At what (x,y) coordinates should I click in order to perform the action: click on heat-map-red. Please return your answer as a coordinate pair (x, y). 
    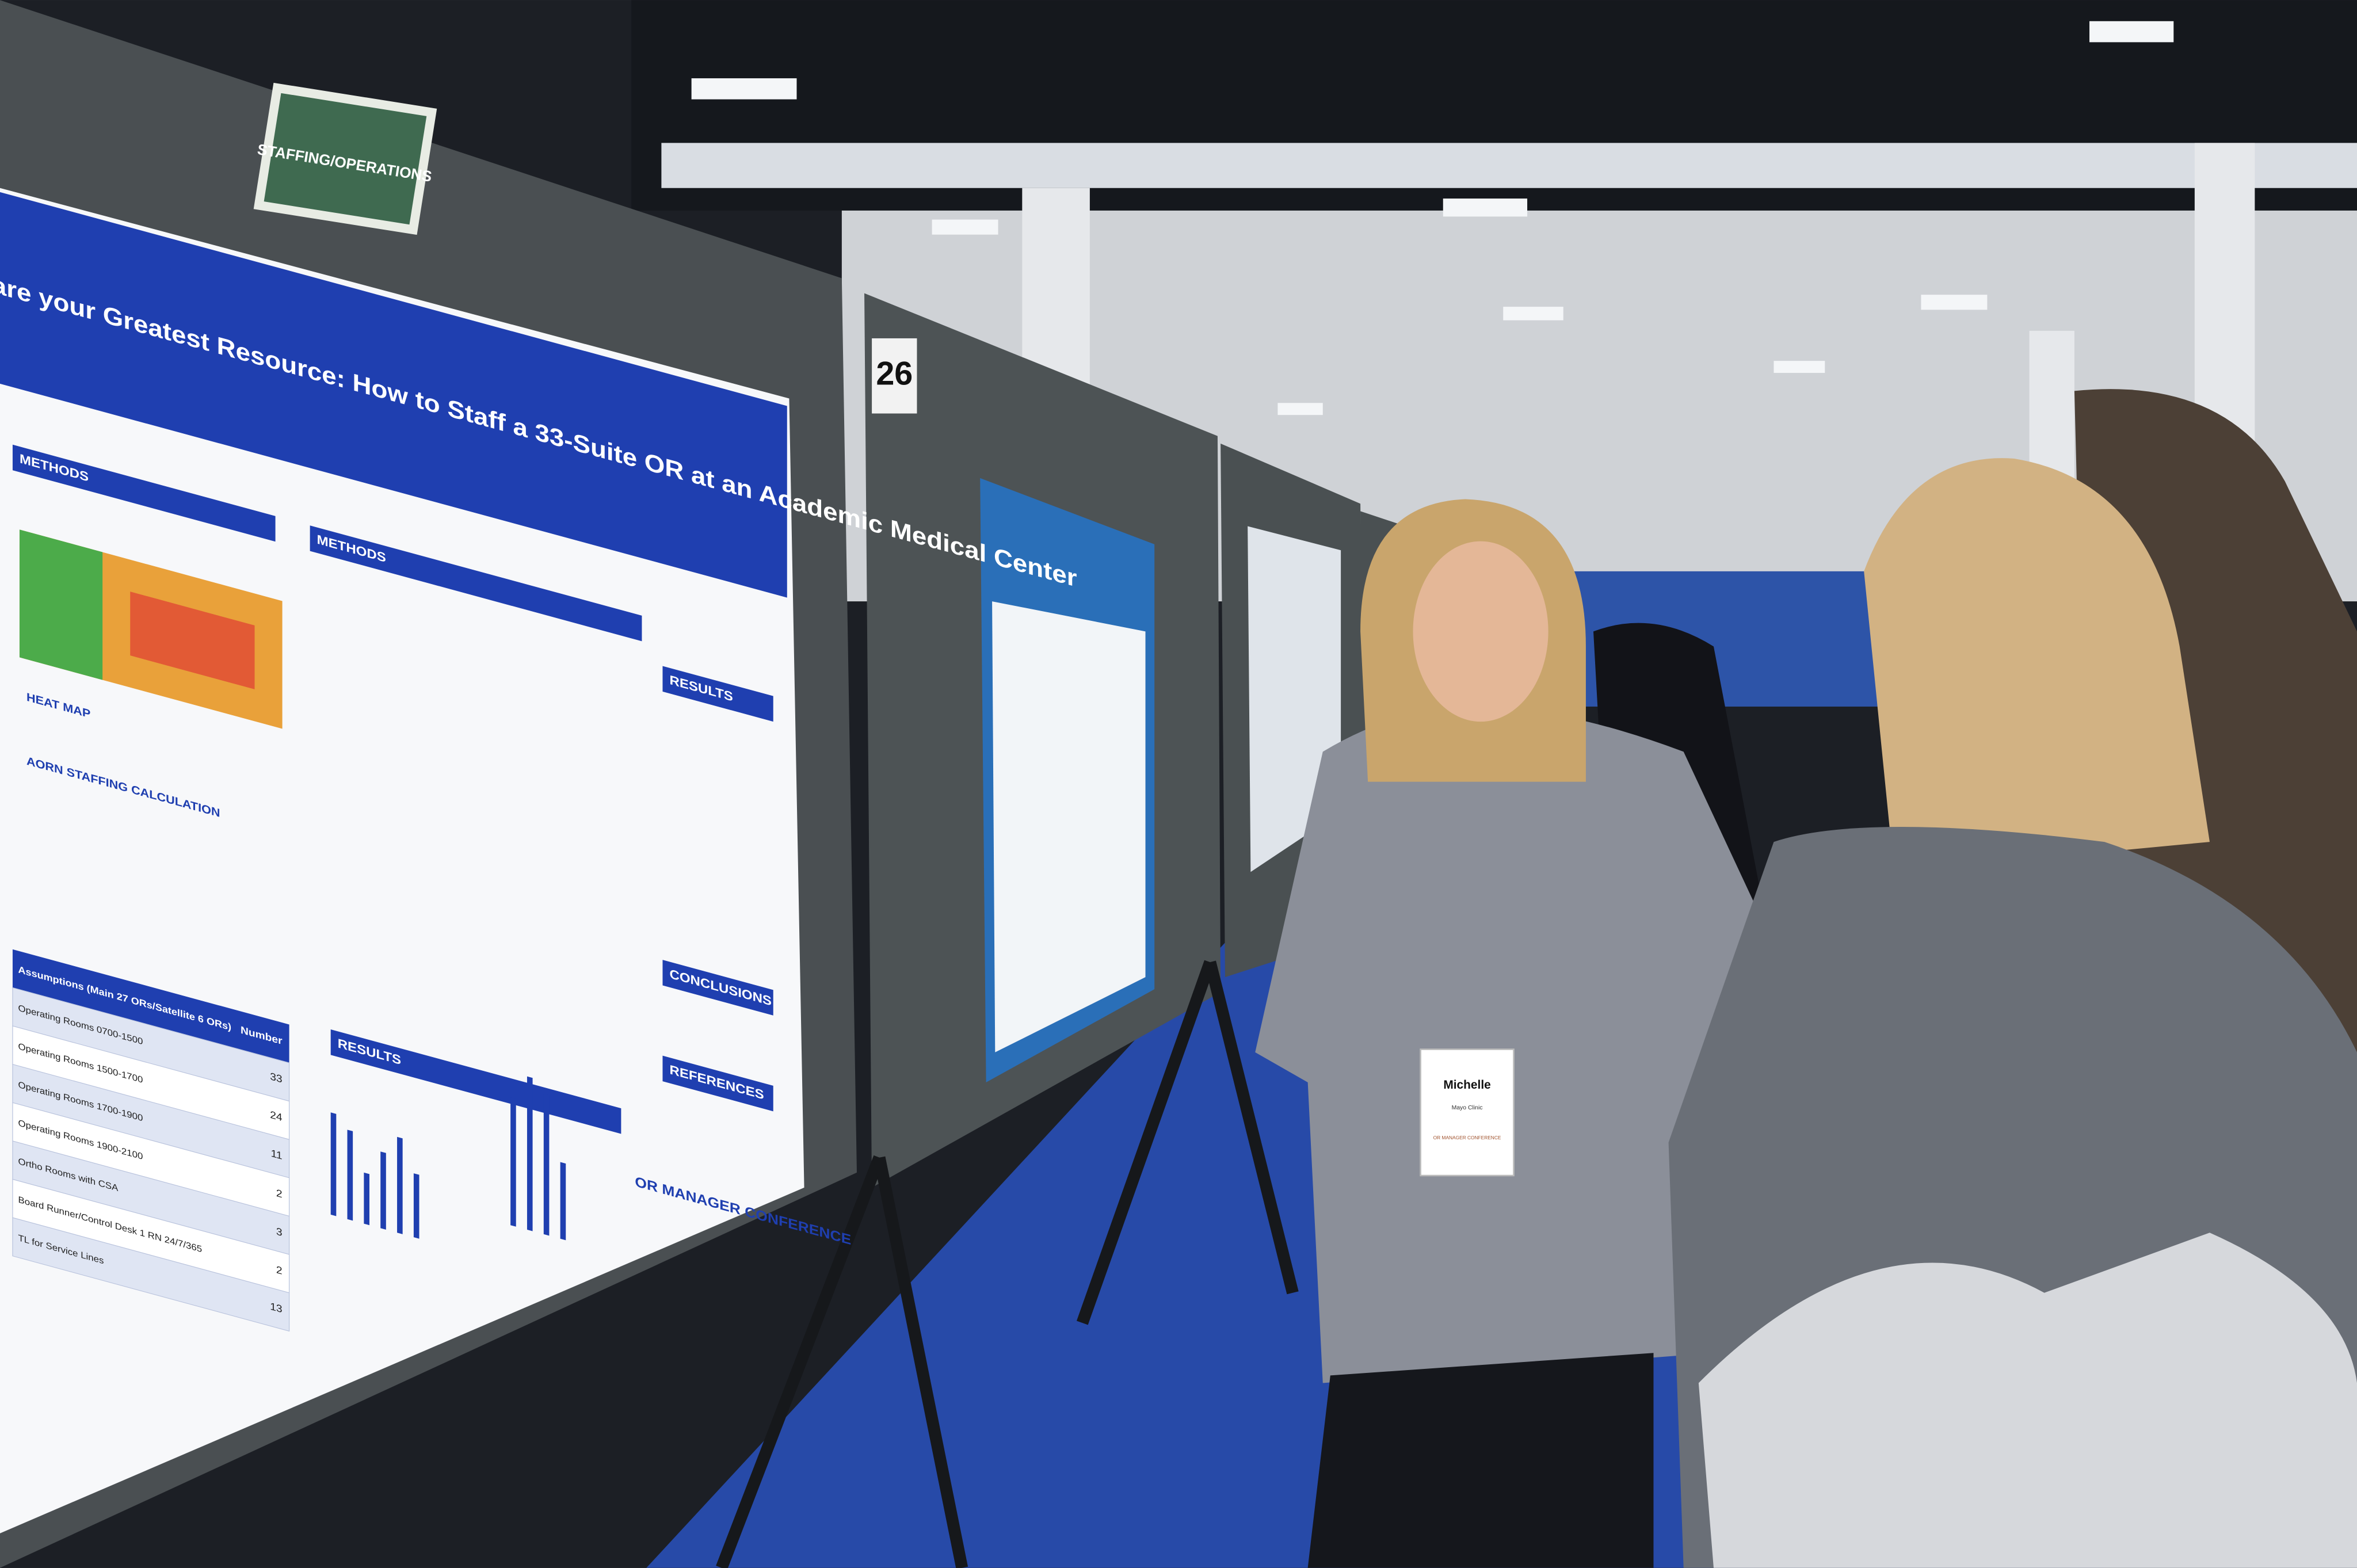
    Looking at the image, I should click on (192, 641).